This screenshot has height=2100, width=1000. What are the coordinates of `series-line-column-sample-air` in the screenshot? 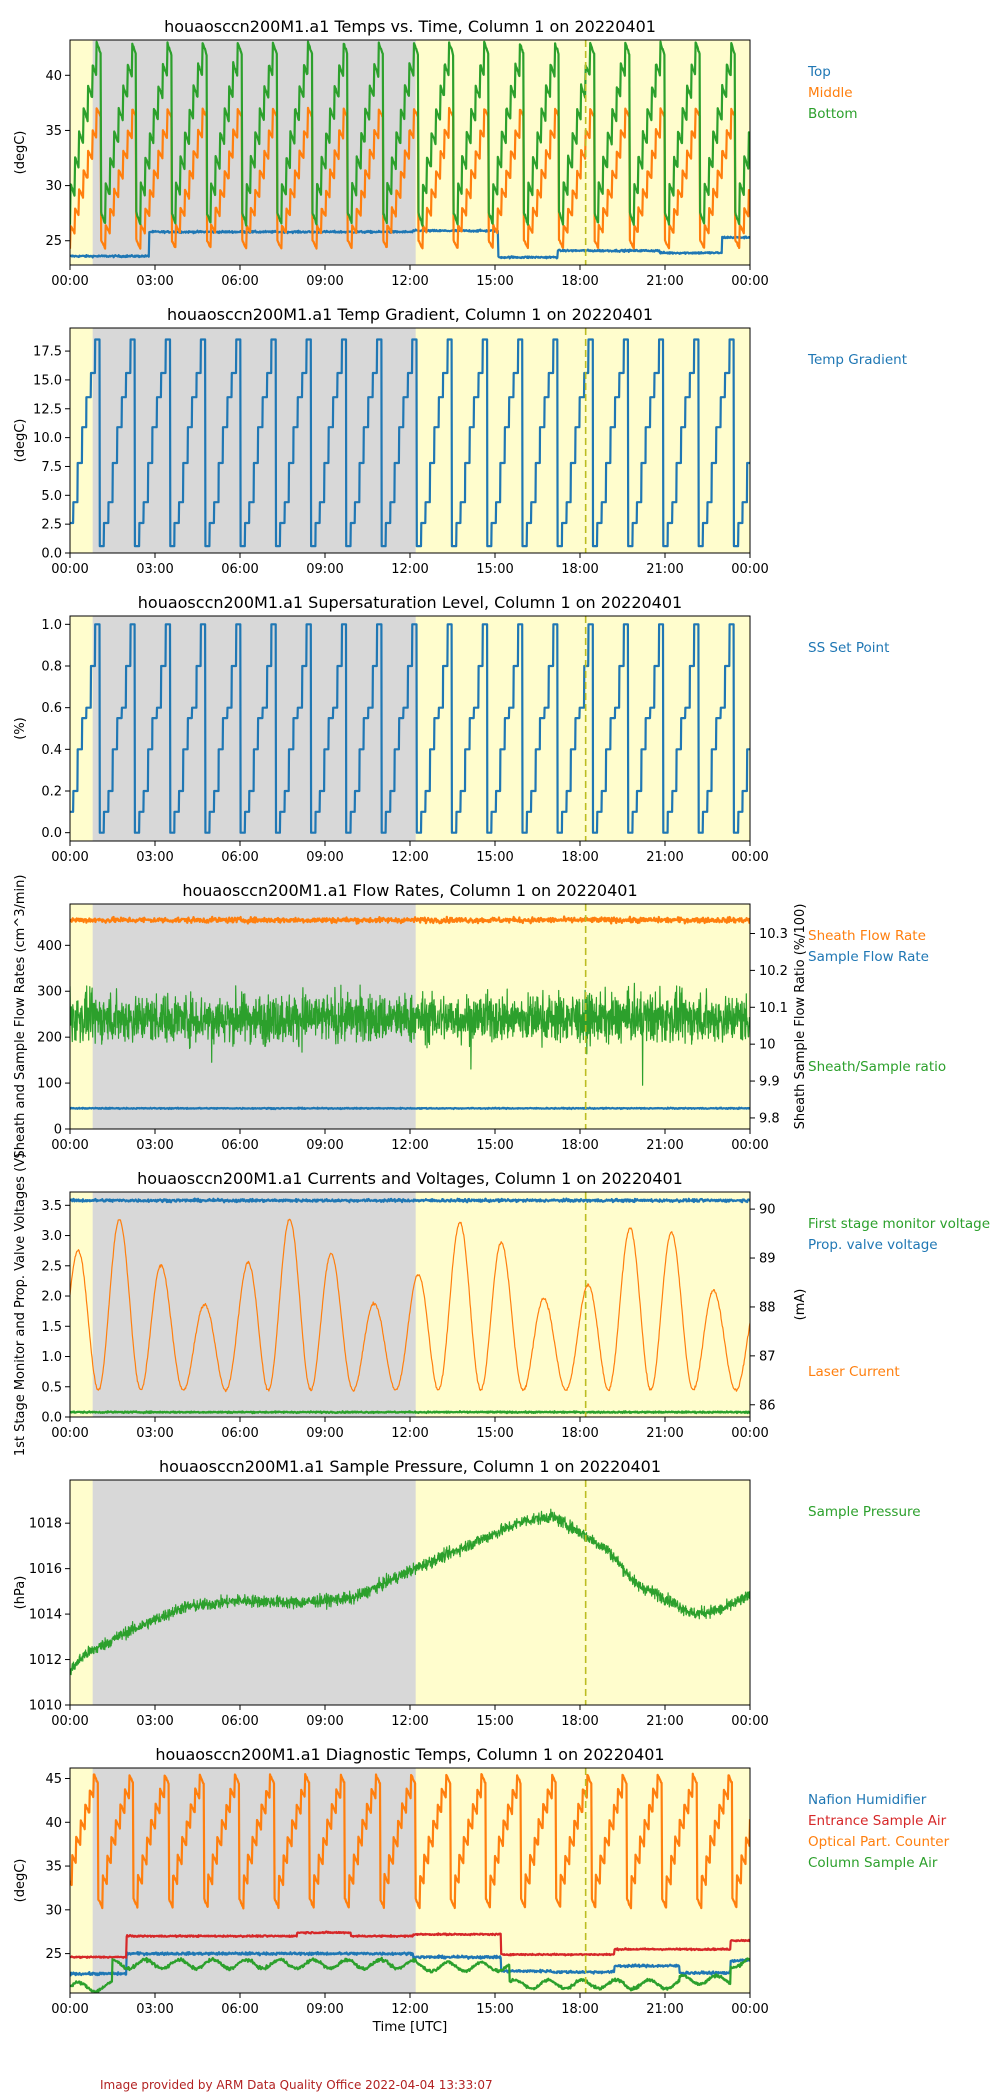 It's located at (410, 1974).